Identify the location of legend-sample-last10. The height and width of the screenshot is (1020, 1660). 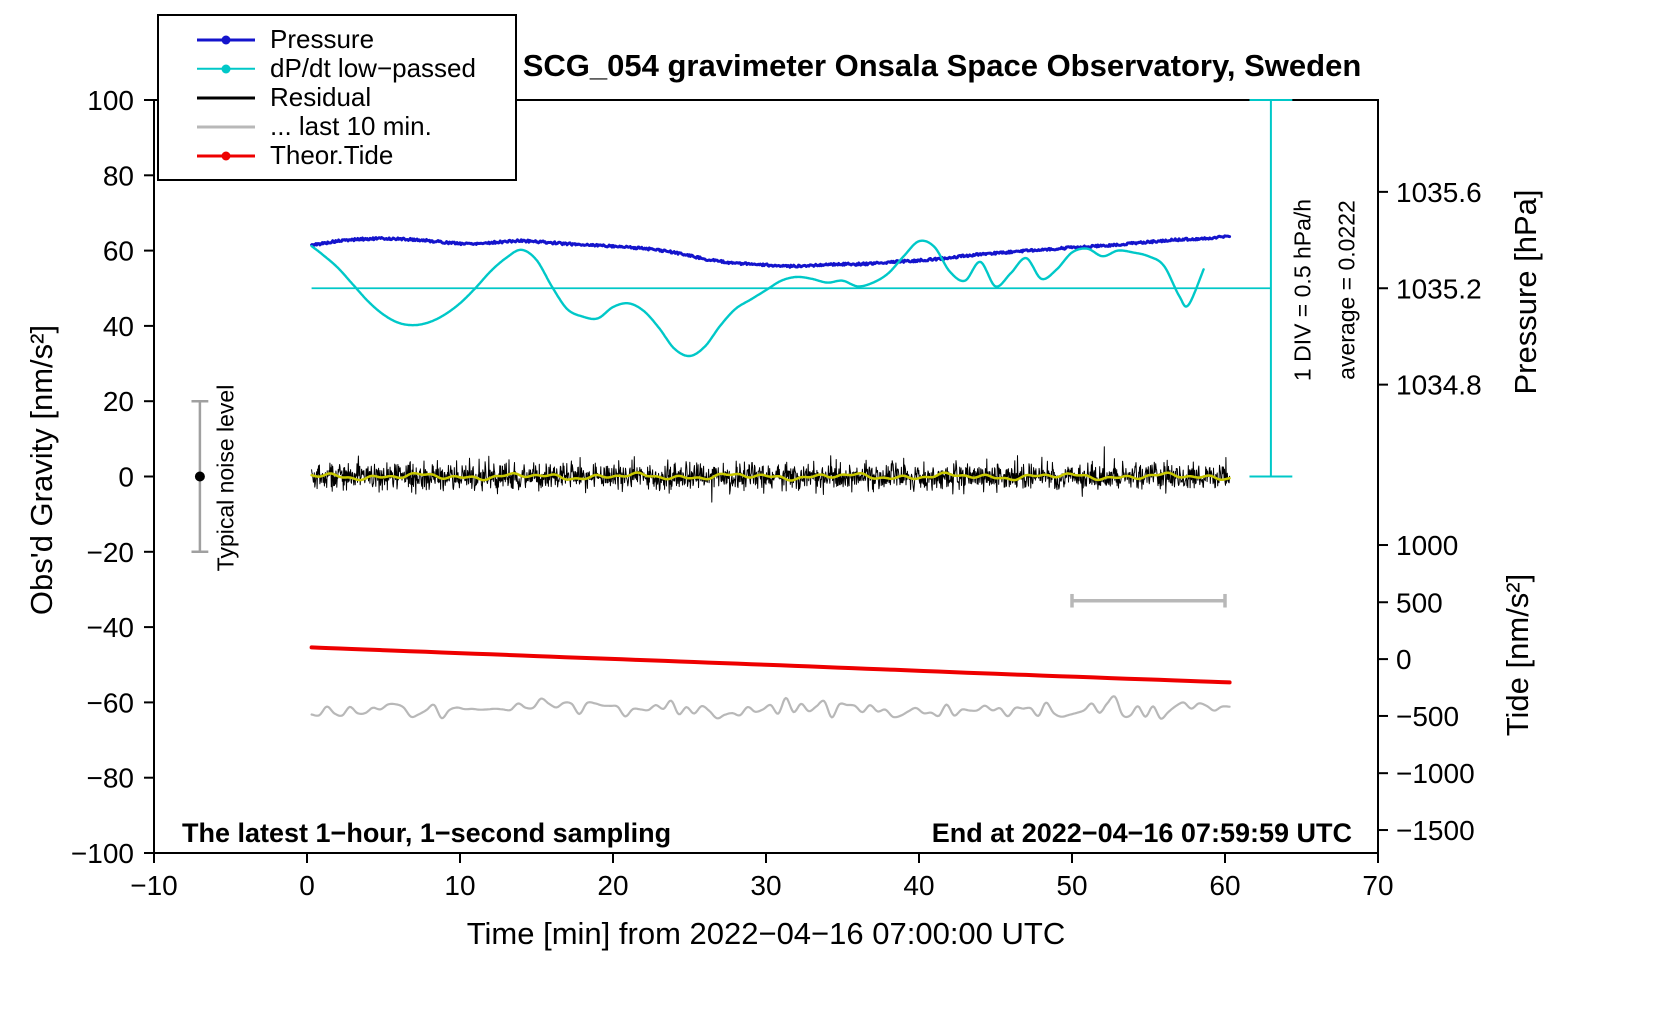
(226, 127).